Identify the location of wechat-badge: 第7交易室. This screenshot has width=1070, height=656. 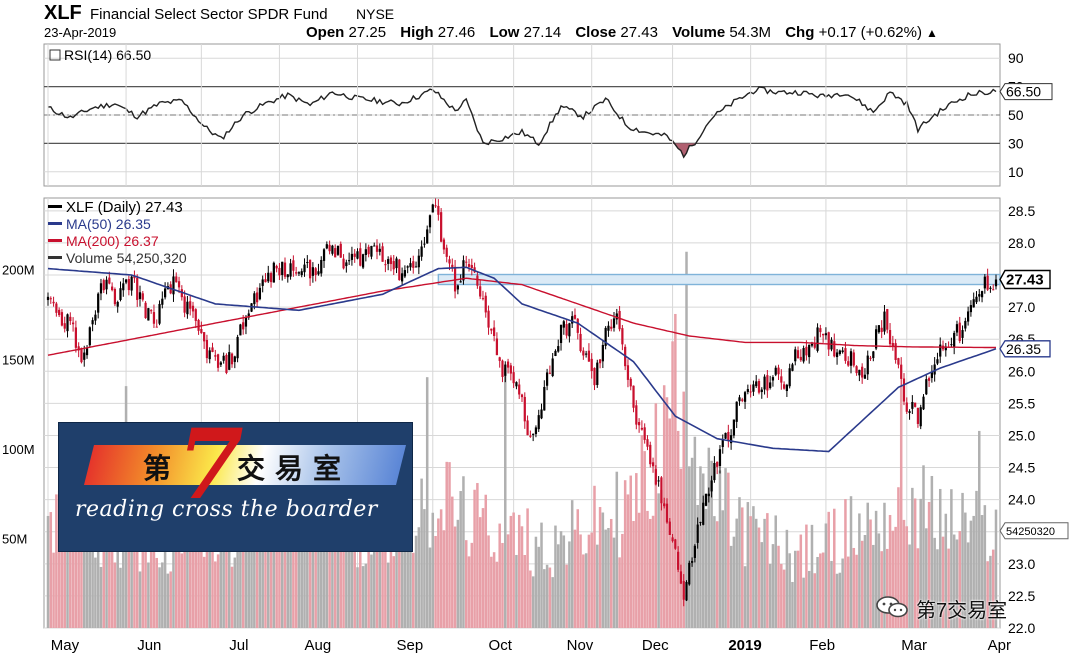
(961, 607).